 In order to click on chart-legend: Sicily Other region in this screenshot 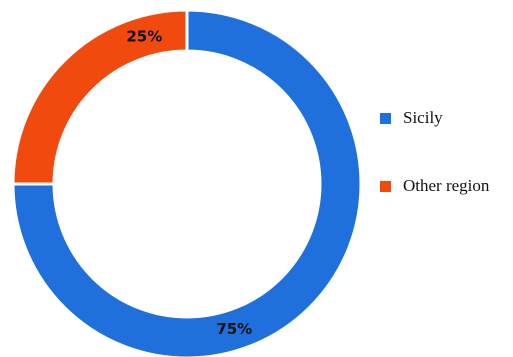, I will do `click(434, 173)`.